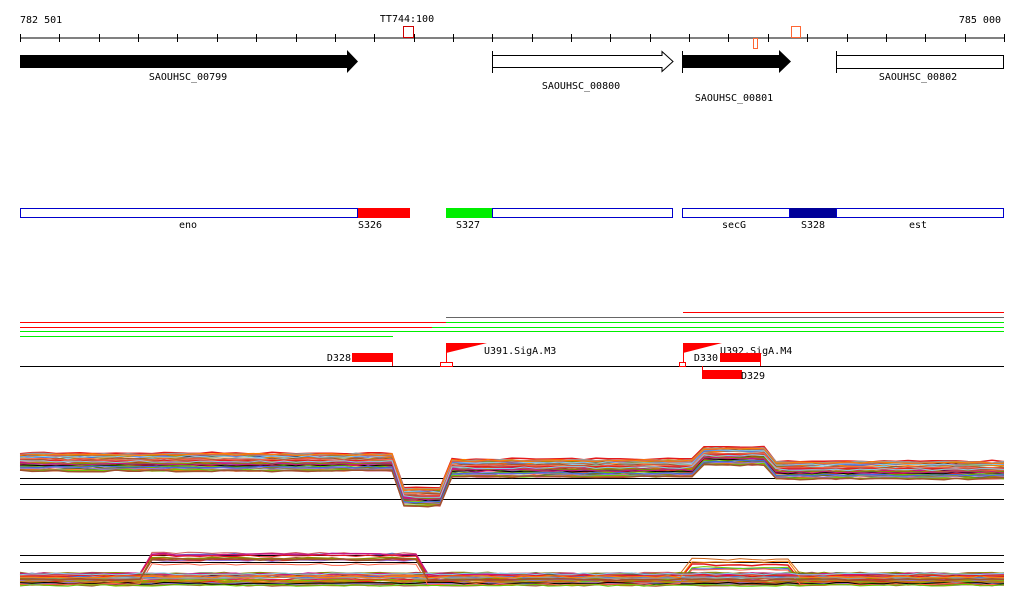 The width and height of the screenshot is (1024, 611). Describe the element at coordinates (734, 225) in the screenshot. I see `transcript-label: secG` at that location.